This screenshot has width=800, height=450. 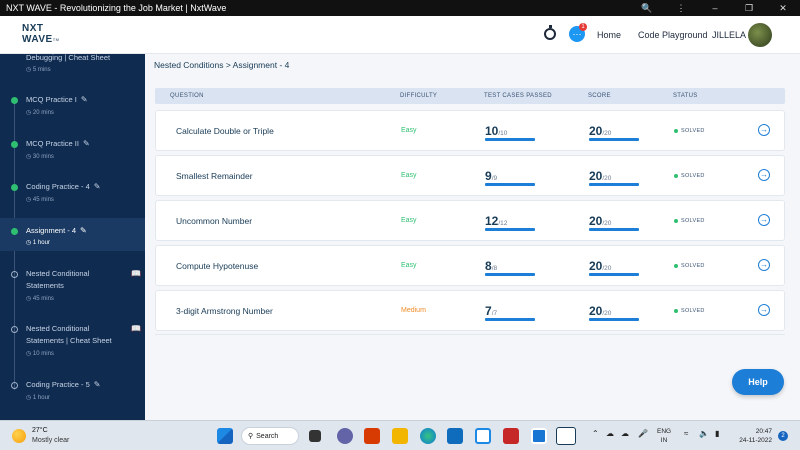 I want to click on mcafee-icon, so click(x=511, y=436).